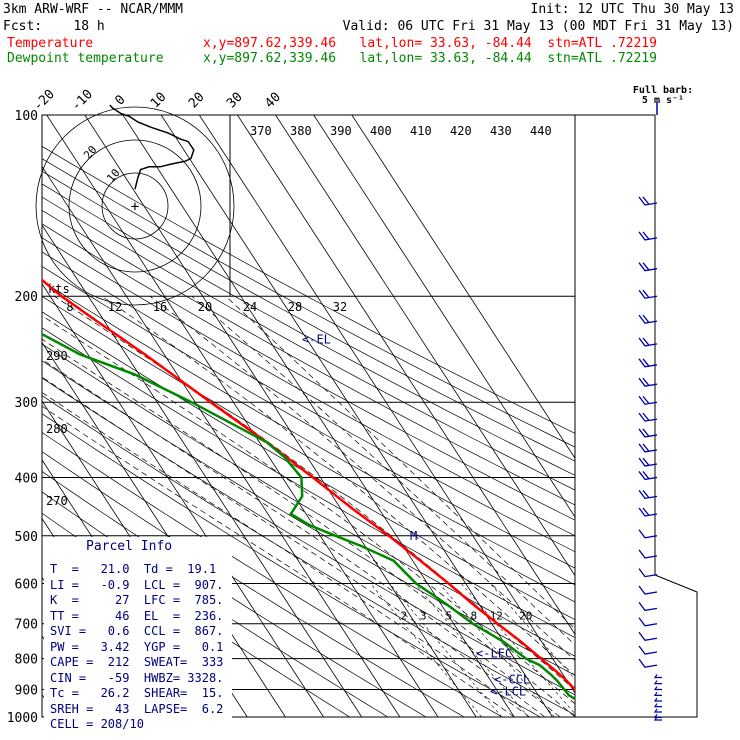 This screenshot has width=740, height=740. I want to click on isotherm-label: 0, so click(120, 100).